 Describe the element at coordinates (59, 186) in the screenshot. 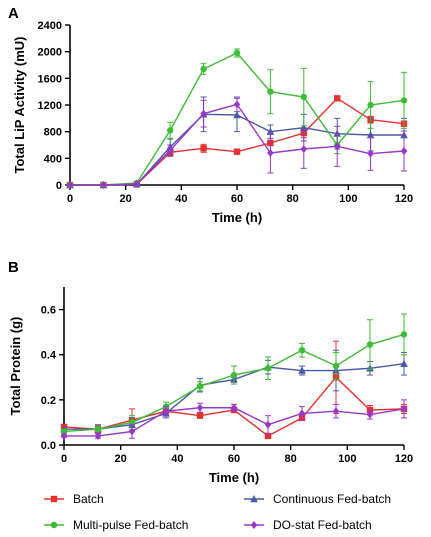

I see `y-tick-label: 0` at that location.